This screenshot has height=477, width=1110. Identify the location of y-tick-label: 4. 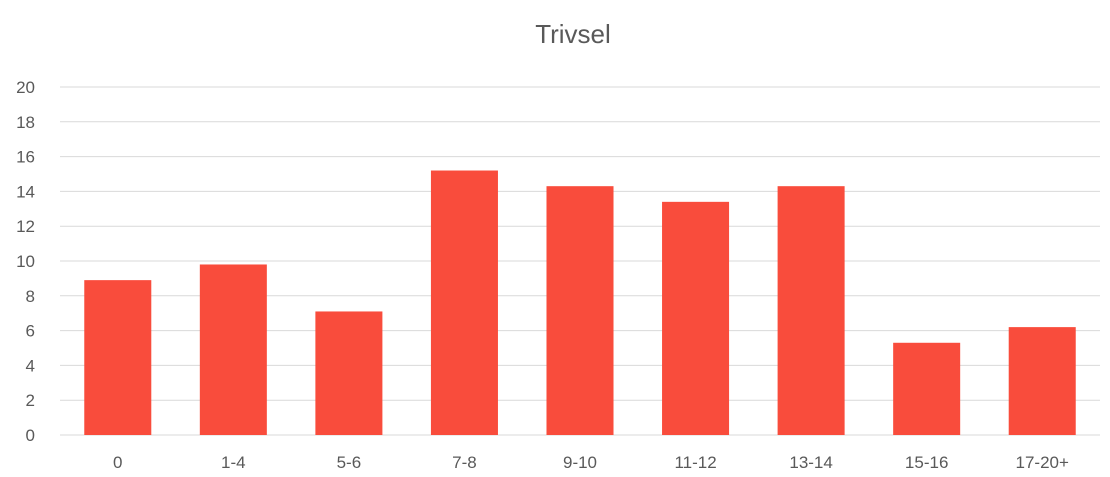
(30, 365).